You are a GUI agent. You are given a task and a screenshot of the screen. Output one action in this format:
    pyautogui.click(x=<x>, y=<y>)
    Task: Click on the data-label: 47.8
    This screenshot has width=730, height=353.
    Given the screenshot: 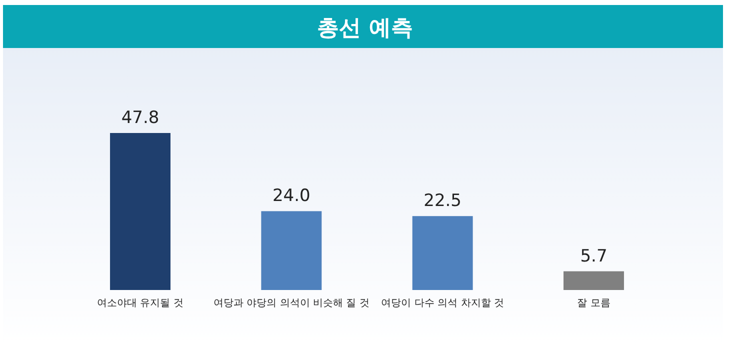 What is the action you would take?
    pyautogui.click(x=140, y=118)
    